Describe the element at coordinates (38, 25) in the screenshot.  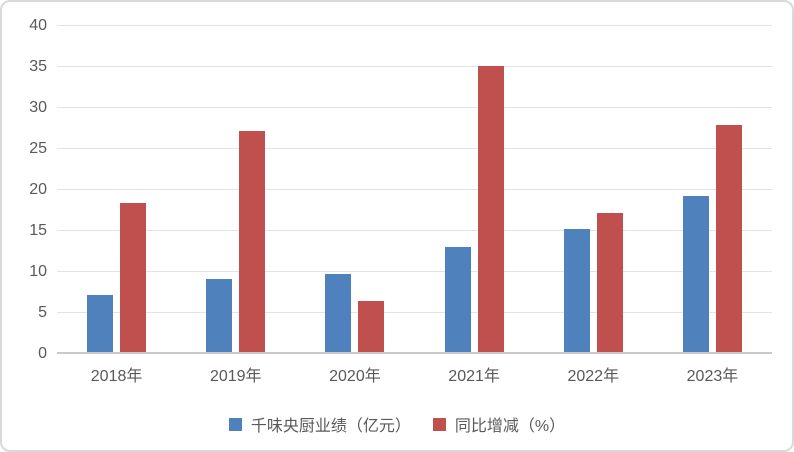
I see `y-tick-label: 40` at that location.